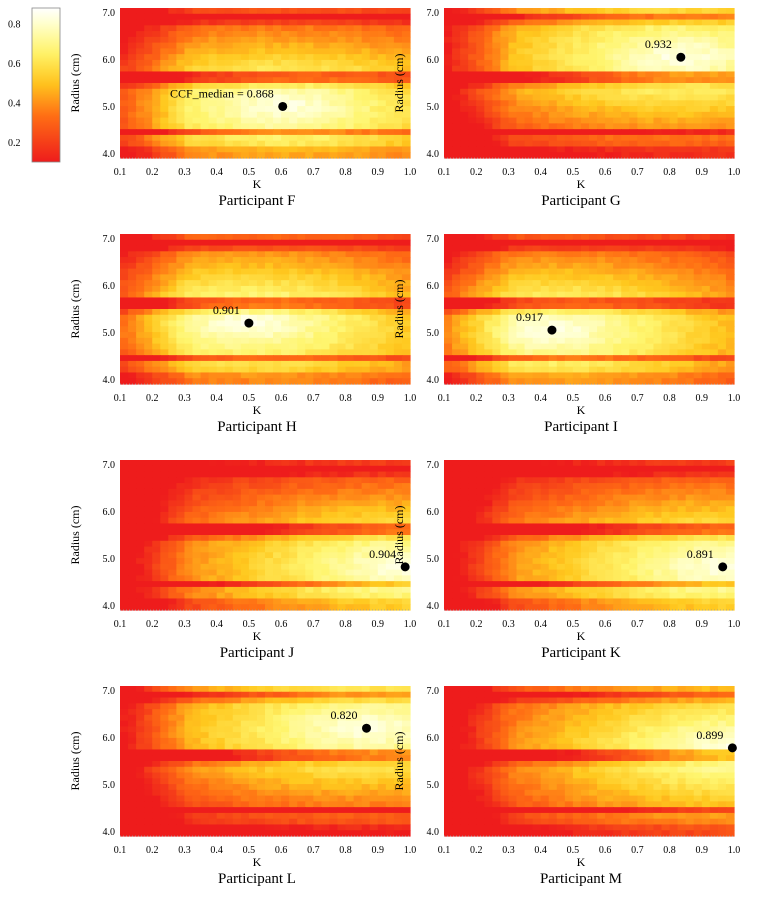 This screenshot has height=900, width=778. What do you see at coordinates (589, 83) in the screenshot?
I see `heatmap-cells` at bounding box center [589, 83].